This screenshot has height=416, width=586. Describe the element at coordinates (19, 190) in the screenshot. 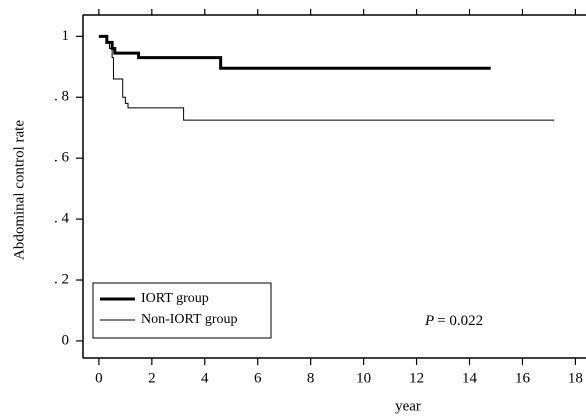

I see `y-axis-label: Abdominal control rate` at that location.